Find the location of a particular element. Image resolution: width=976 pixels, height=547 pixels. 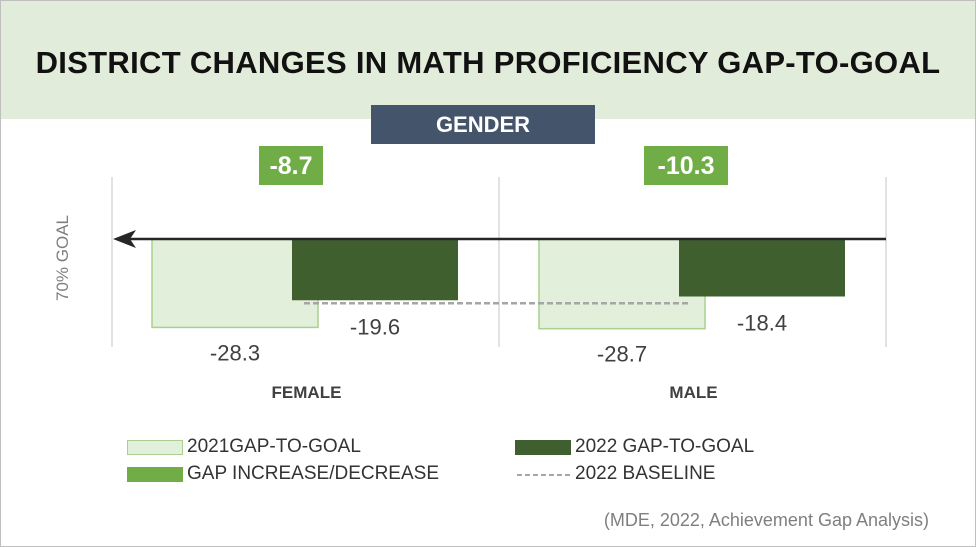

legend-item-2022: 2022 GAP-TO-GOAL is located at coordinates (635, 446).